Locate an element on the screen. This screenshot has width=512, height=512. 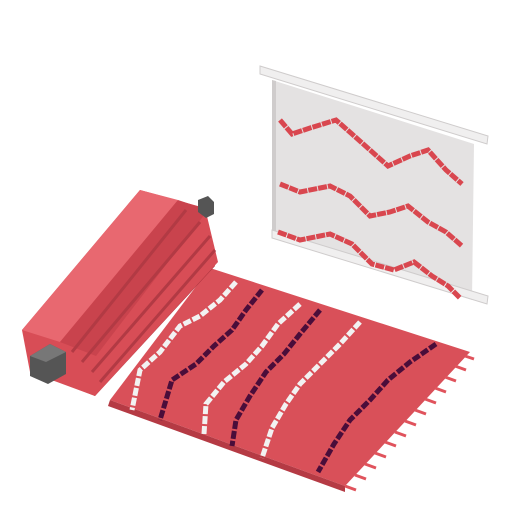
roll-ridges is located at coordinates (143, 296).